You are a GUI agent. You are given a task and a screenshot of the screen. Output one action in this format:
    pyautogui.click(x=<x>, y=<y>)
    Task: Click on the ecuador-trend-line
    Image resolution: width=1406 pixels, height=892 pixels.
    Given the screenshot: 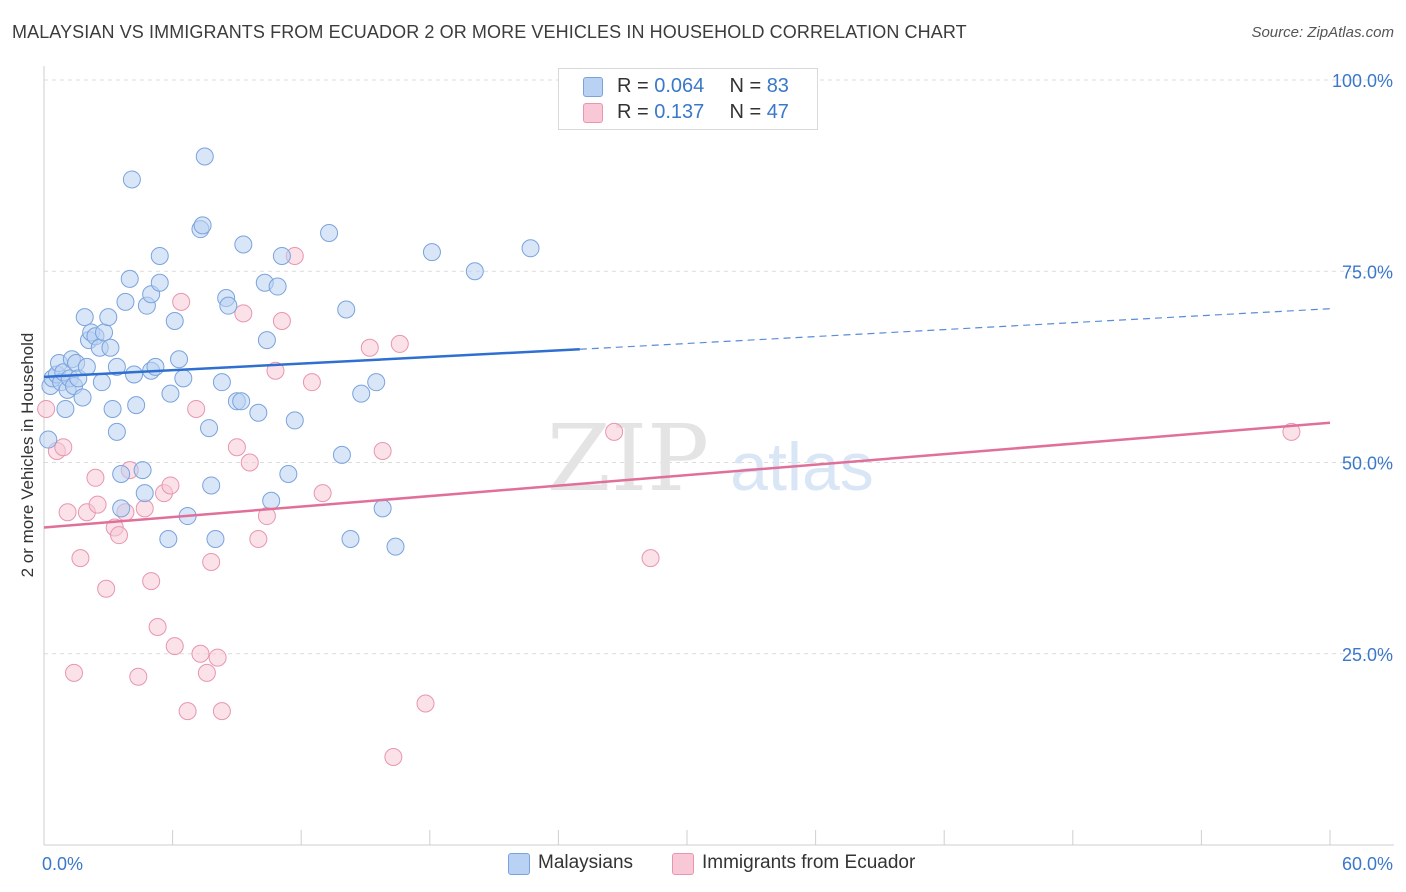 What is the action you would take?
    pyautogui.click(x=687, y=475)
    